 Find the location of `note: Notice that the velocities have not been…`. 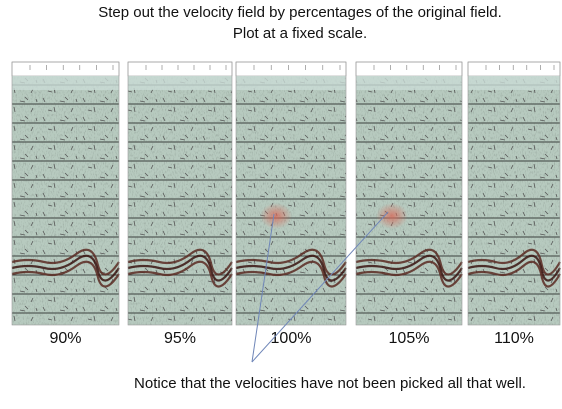

note: Notice that the velocities have not been… is located at coordinates (330, 383).